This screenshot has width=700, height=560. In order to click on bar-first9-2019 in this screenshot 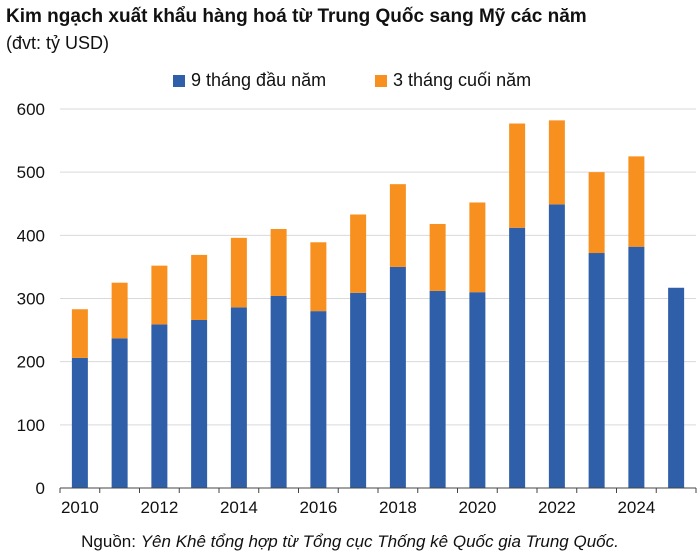, I will do `click(437, 389)`.